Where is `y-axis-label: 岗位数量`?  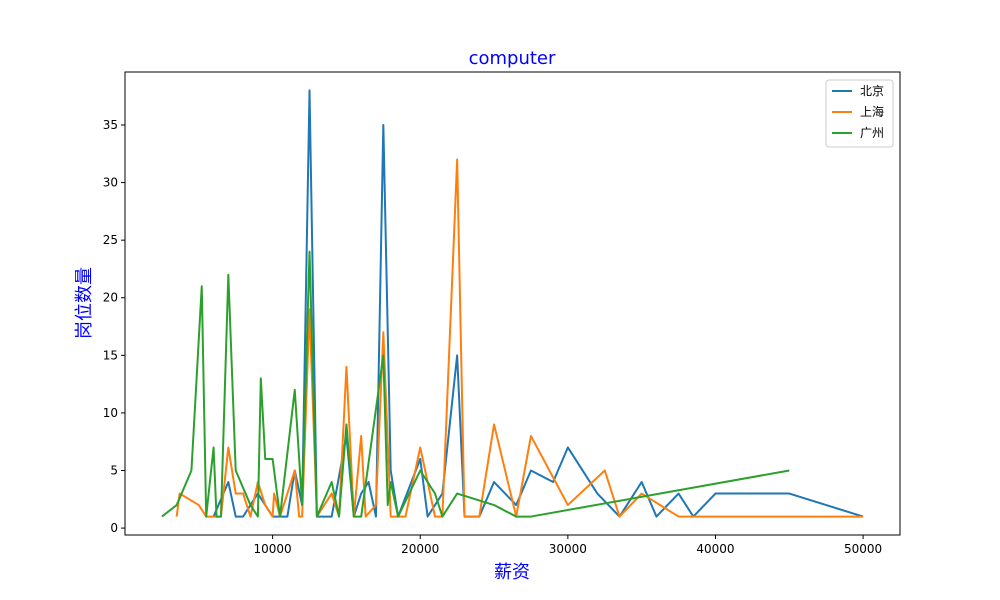 y-axis-label: 岗位数量 is located at coordinates (84, 303).